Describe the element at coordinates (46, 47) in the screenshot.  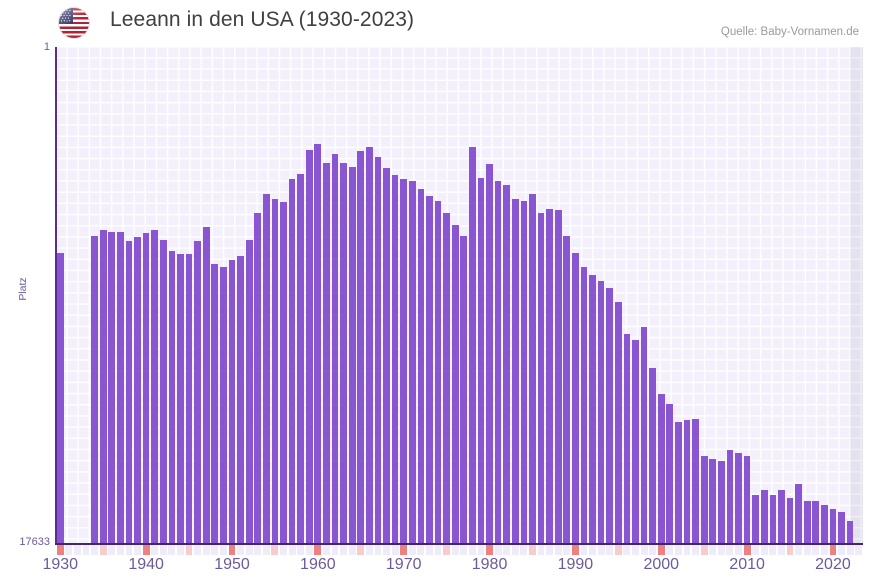
I see `y-axis-tick-top: 1` at that location.